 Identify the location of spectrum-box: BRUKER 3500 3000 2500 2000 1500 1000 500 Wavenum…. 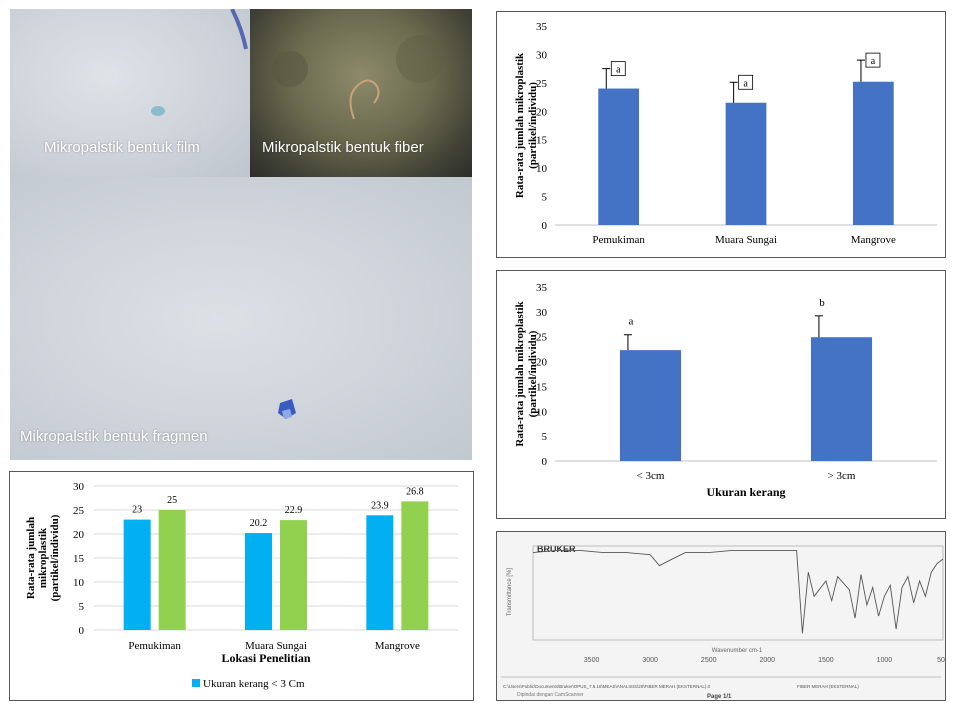
(721, 616).